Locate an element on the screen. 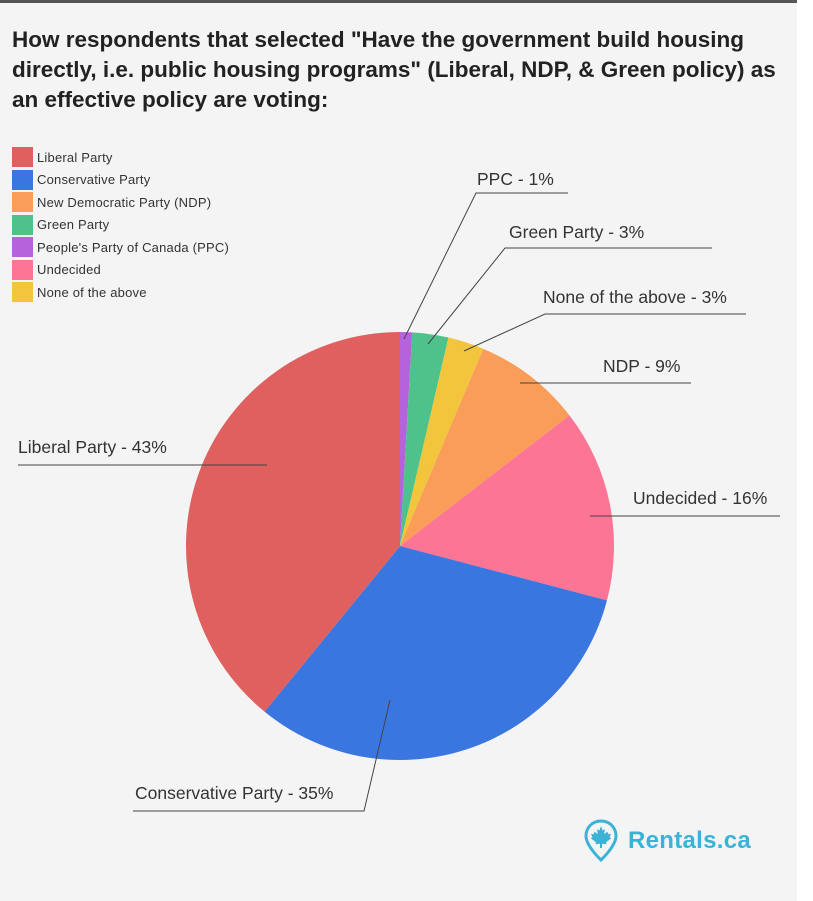 This screenshot has width=813, height=901. legend-item-none-of-the-above: None of the above is located at coordinates (120, 292).